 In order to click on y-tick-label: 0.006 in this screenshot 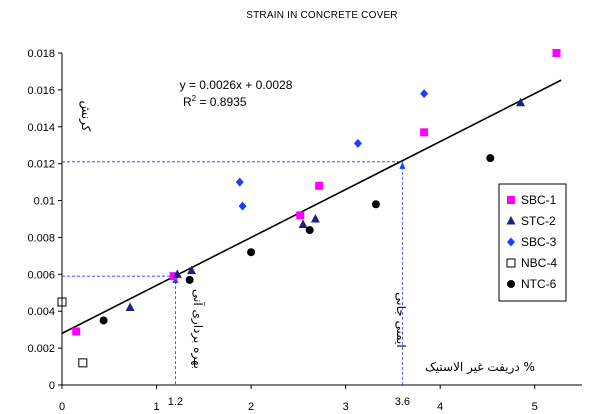, I will do `click(41, 275)`.